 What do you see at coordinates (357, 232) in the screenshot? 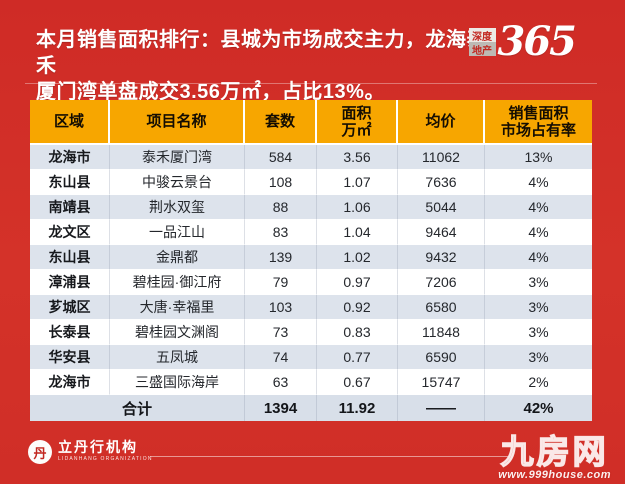
I see `cell-area: 1.04` at bounding box center [357, 232].